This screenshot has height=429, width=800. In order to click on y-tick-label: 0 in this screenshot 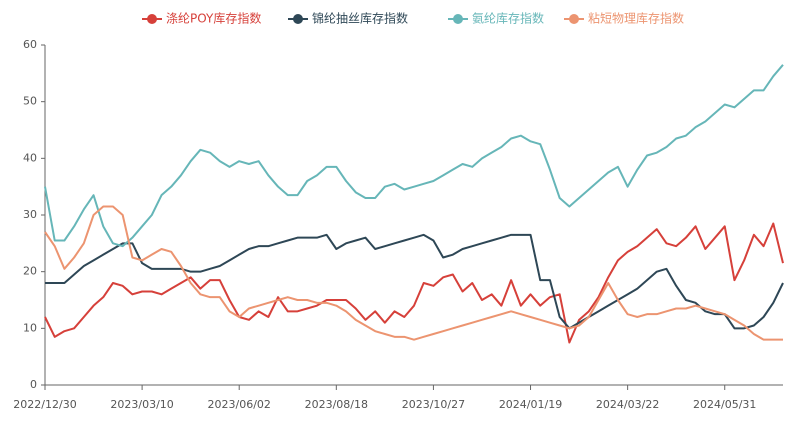, I will do `click(33, 384)`.